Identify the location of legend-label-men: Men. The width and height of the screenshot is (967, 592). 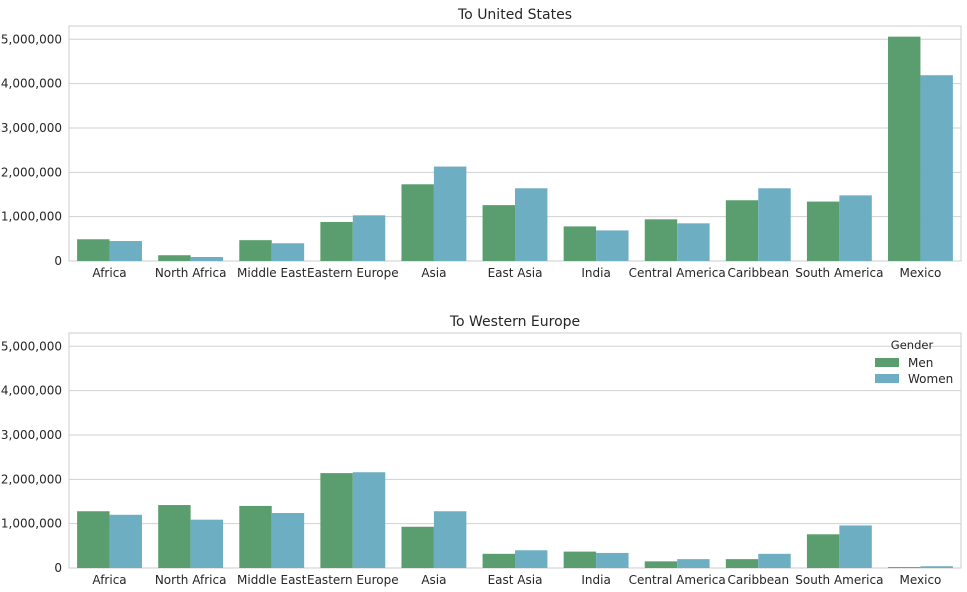
(920, 363).